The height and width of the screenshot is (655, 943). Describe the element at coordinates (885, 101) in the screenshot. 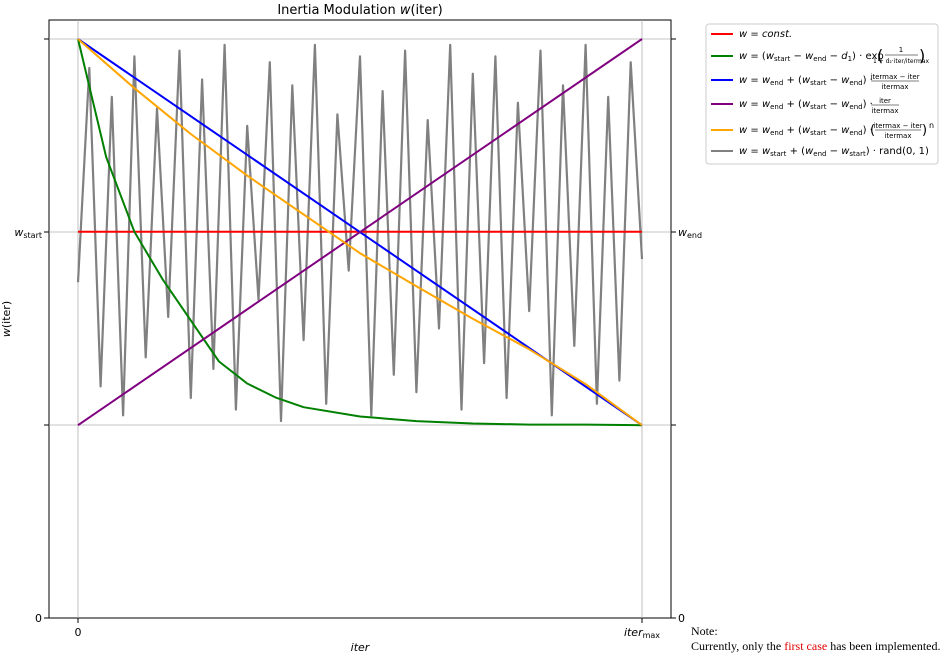

I see `svg-text: iter` at that location.